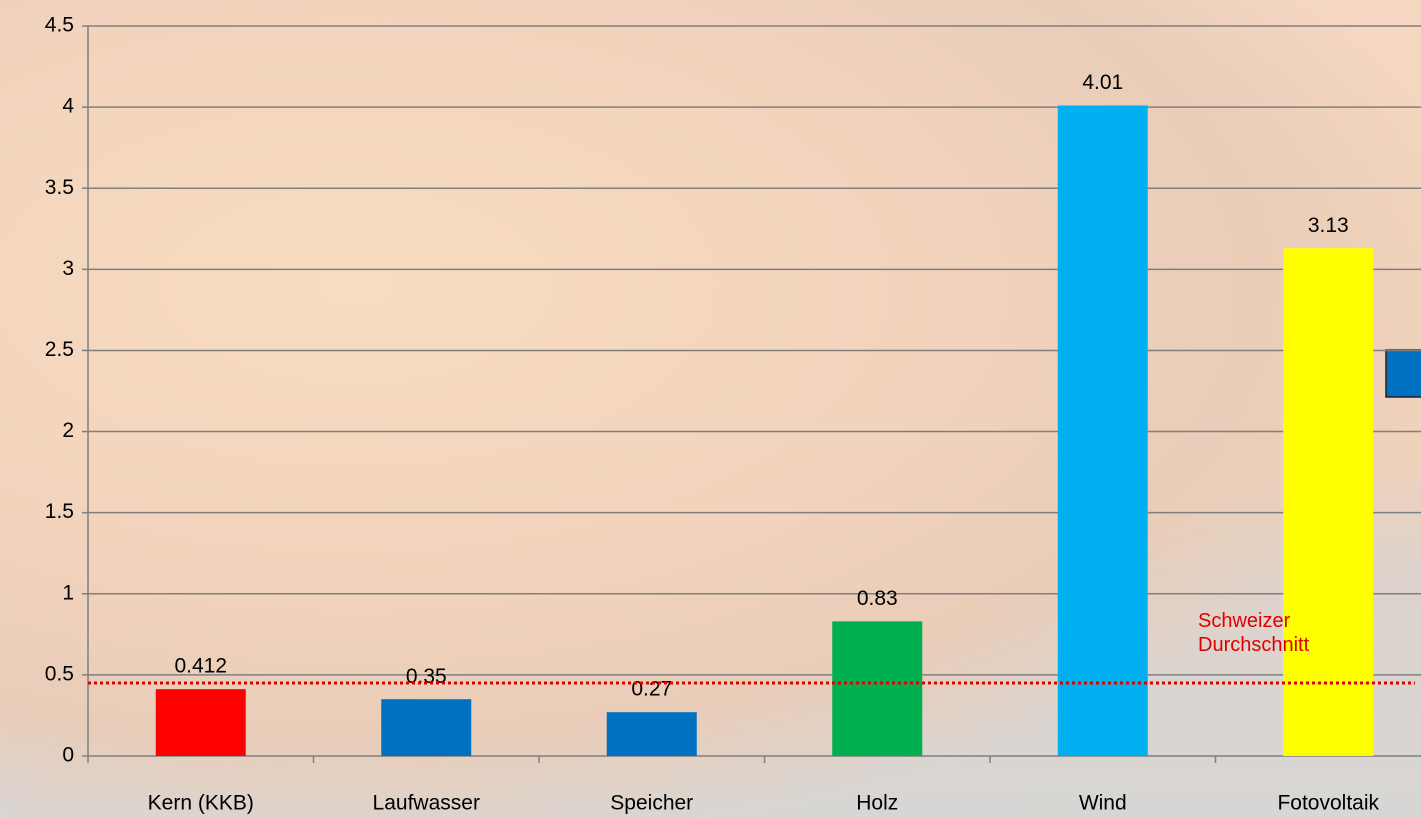  Describe the element at coordinates (59, 349) in the screenshot. I see `y-tick-label: 2.5` at that location.